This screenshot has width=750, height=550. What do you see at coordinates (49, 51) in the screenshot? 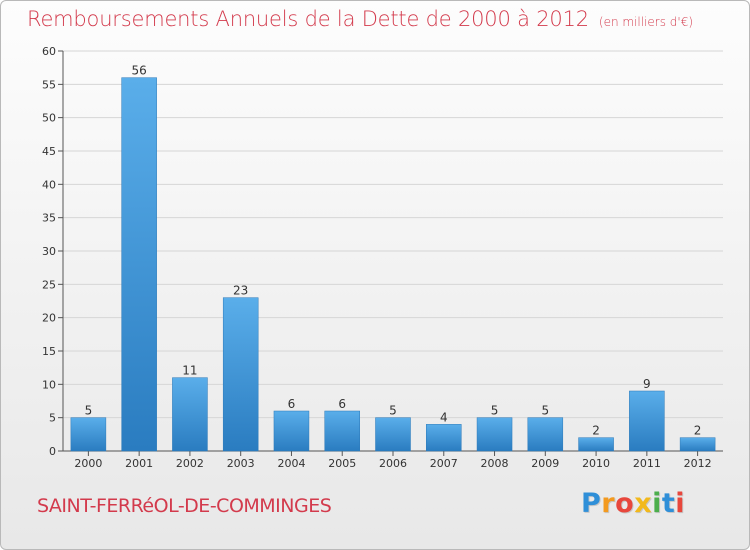
I see `y-tick-label: 60` at bounding box center [49, 51].